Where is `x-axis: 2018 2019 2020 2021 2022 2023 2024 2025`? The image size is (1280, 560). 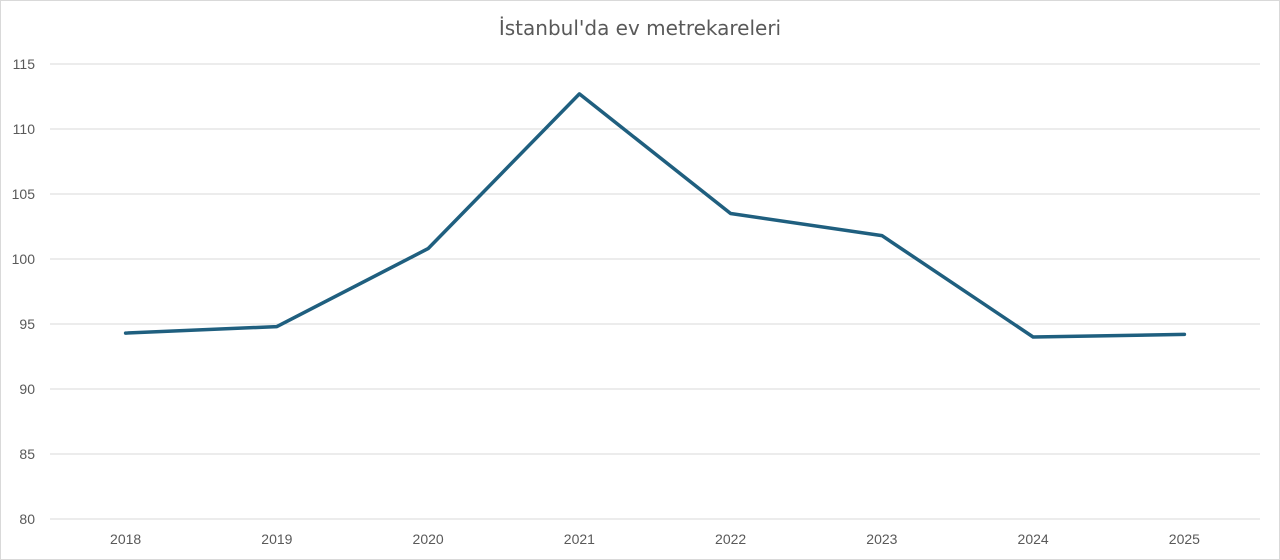
x-axis: 2018 2019 2020 2021 2022 2023 2024 2025 is located at coordinates (655, 539).